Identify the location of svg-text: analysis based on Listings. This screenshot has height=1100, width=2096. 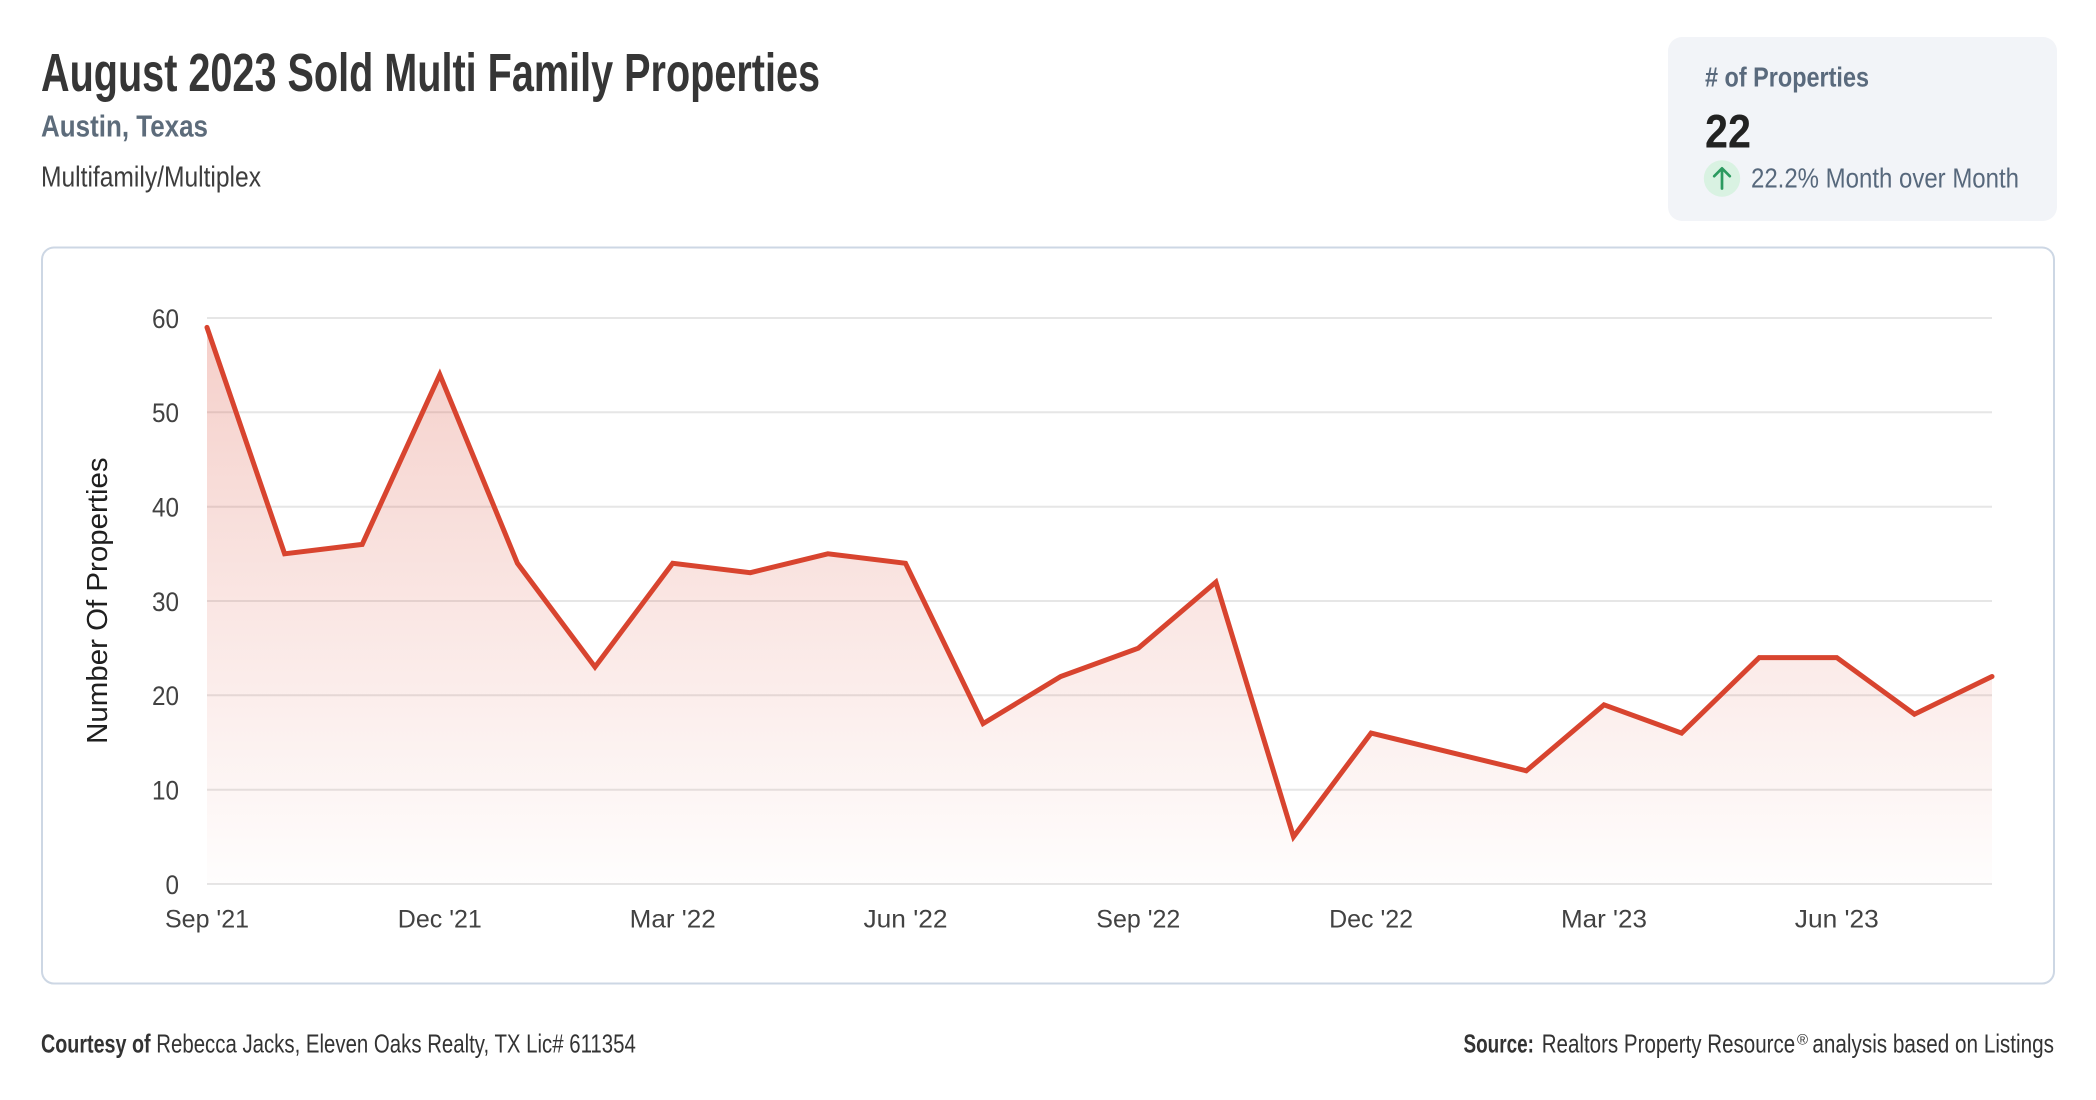
(1933, 1044).